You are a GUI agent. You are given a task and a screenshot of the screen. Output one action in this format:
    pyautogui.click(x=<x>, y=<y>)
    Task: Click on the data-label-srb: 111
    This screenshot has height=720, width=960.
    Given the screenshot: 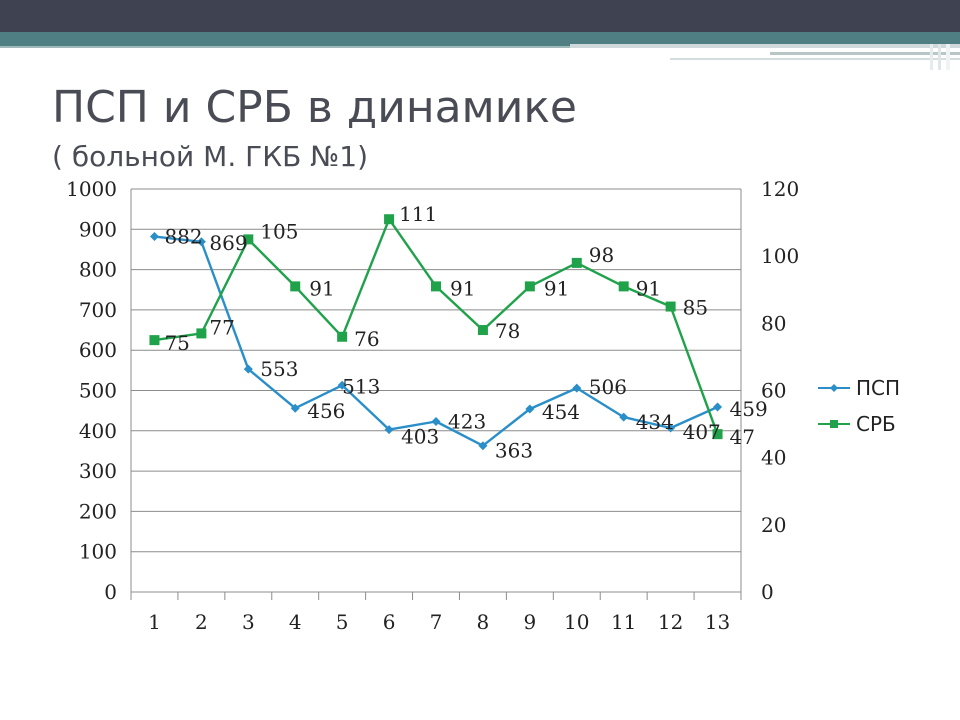 What is the action you would take?
    pyautogui.click(x=418, y=214)
    